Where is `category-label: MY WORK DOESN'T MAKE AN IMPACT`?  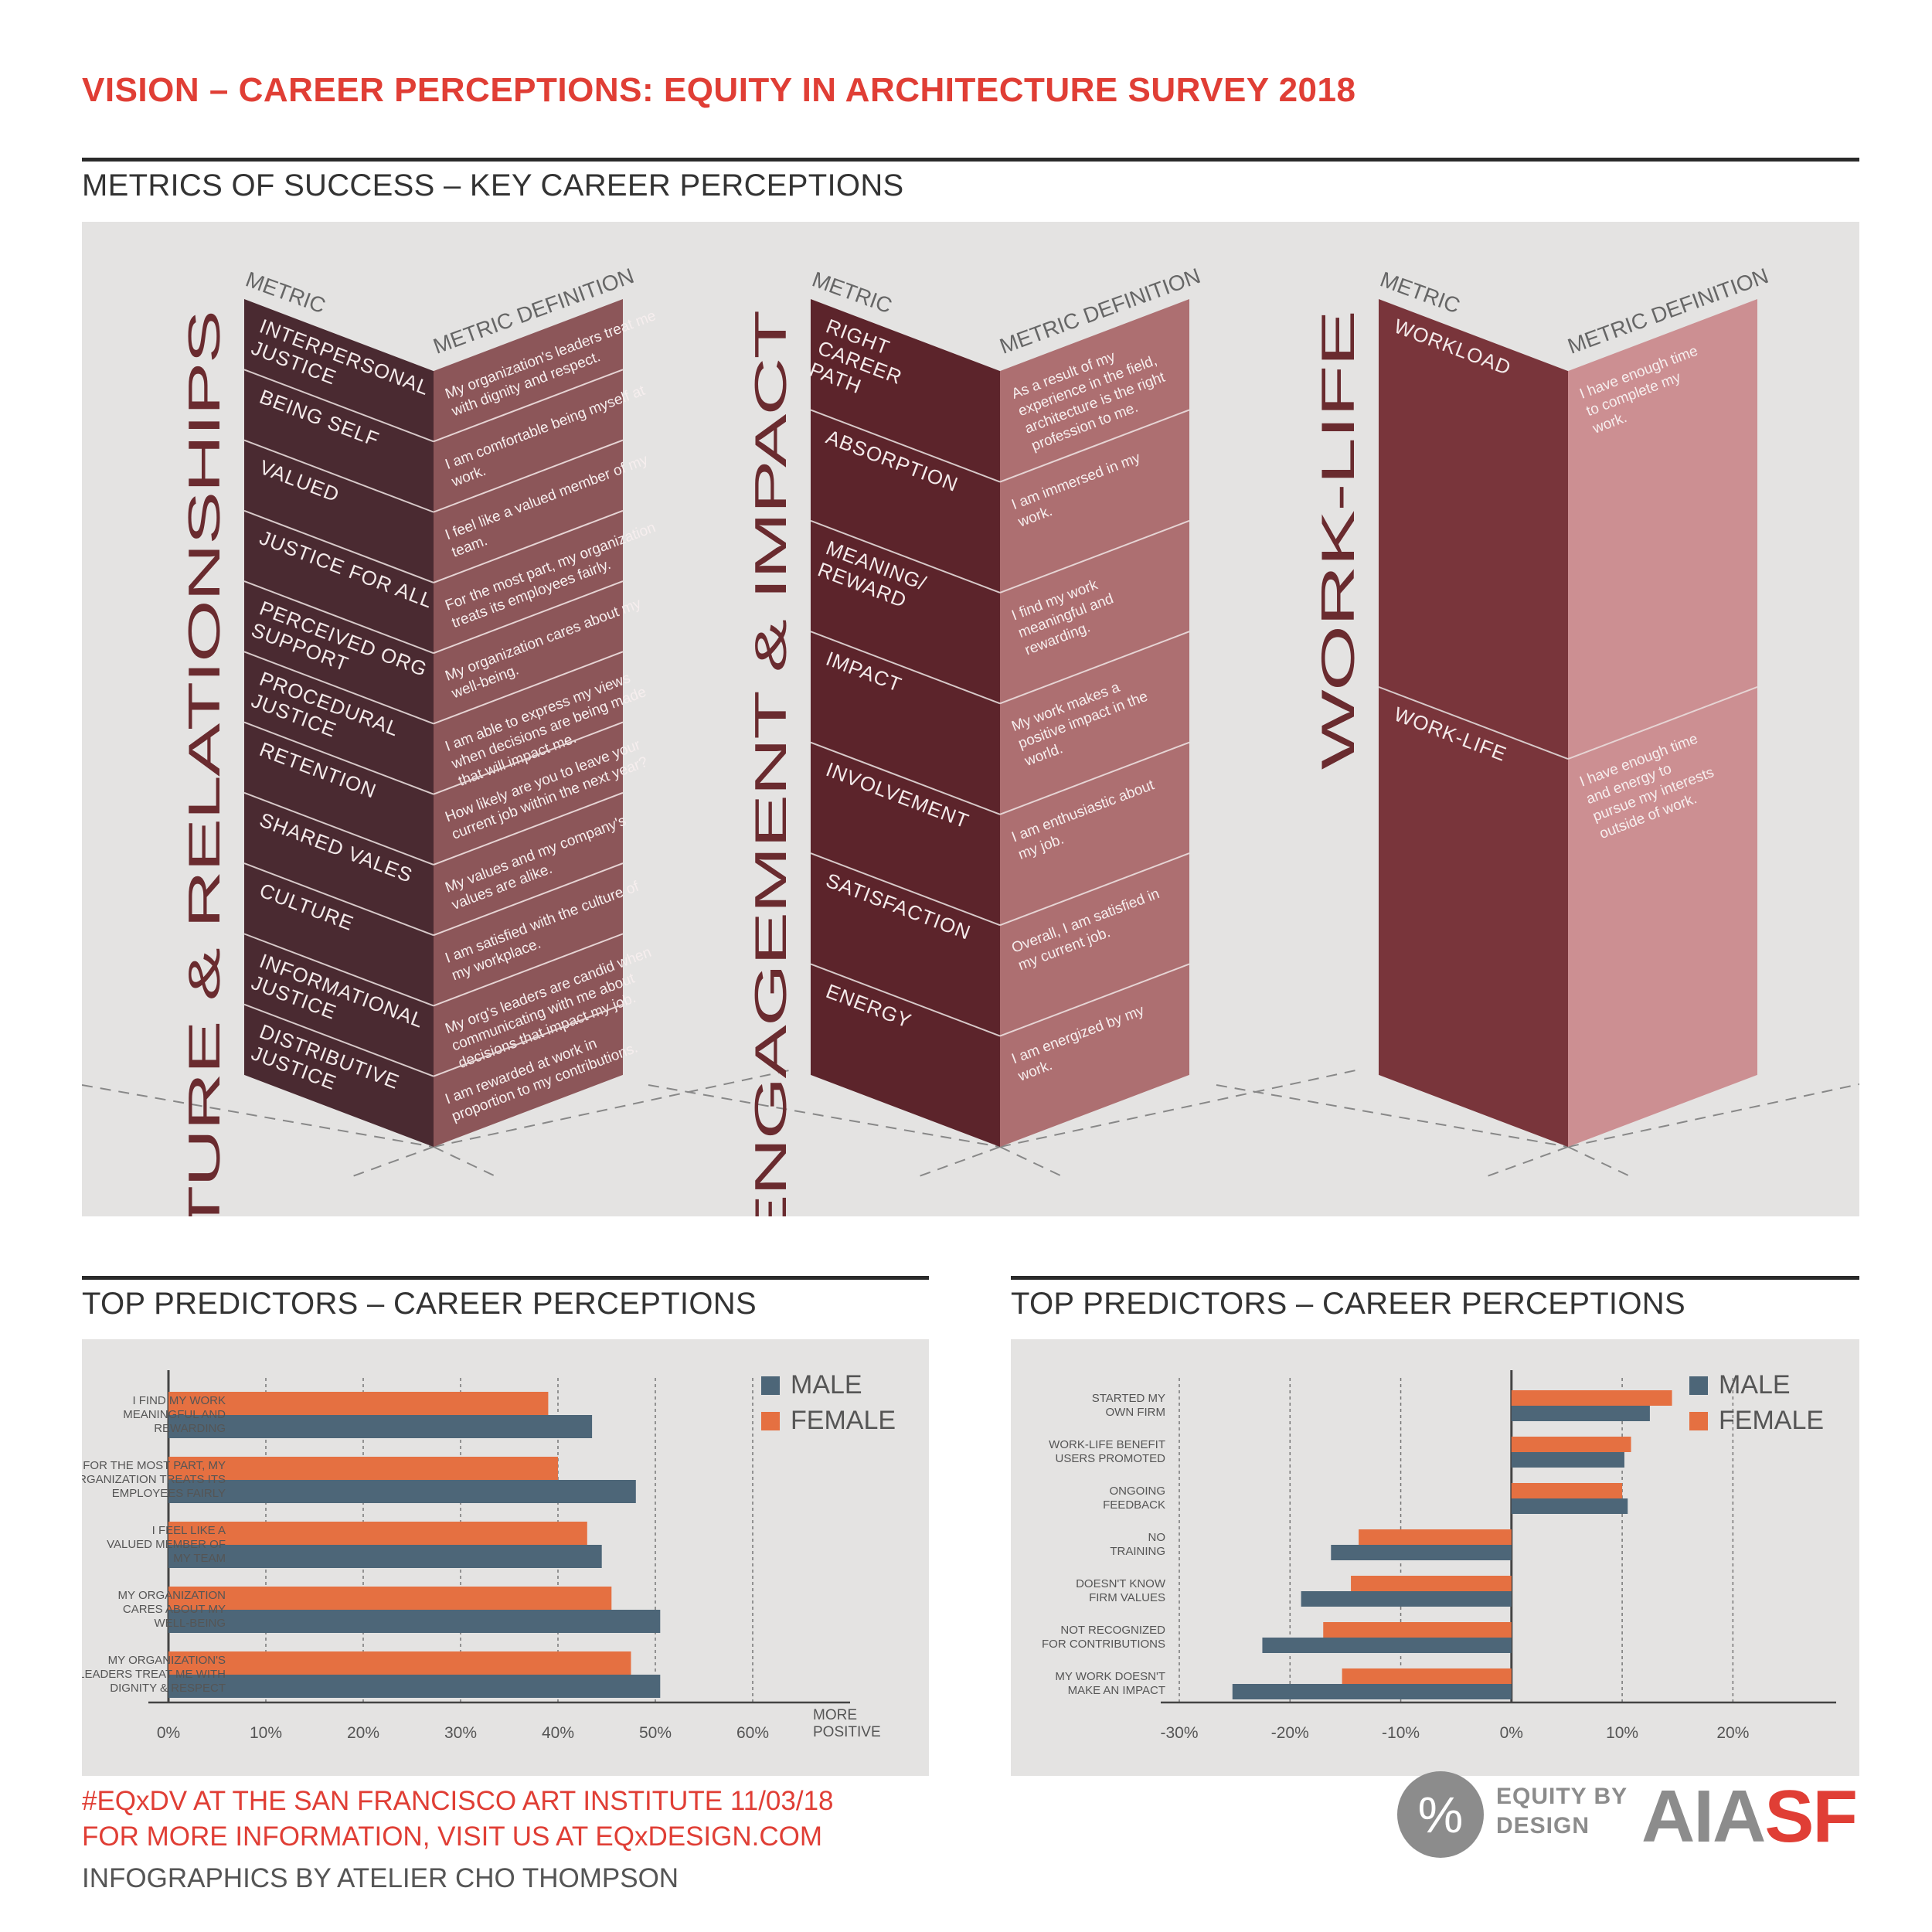
category-label: MY WORK DOESN'T MAKE AN IMPACT is located at coordinates (1110, 1684).